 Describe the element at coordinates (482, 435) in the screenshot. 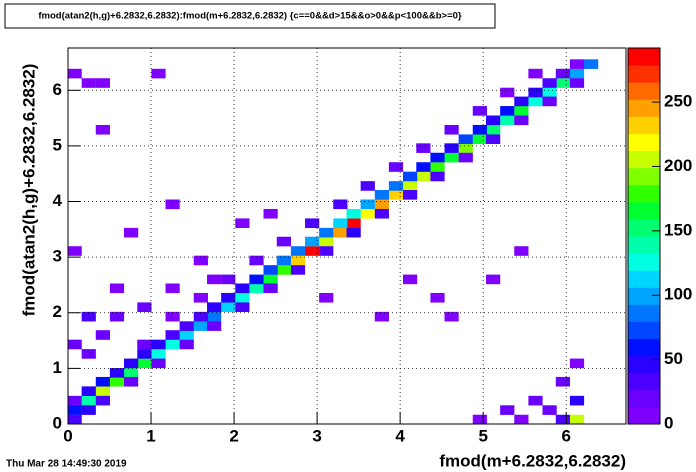

I see `x-tick-label: 5` at that location.